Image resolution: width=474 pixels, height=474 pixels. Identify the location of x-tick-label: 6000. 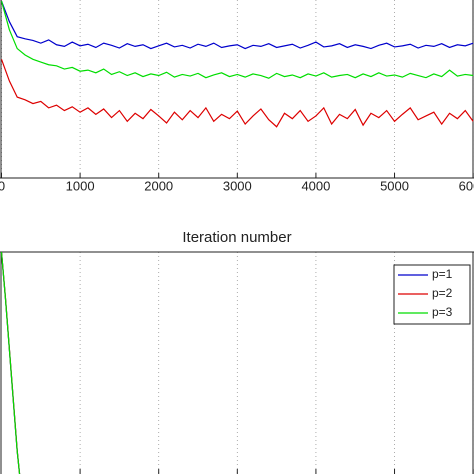
(466, 185).